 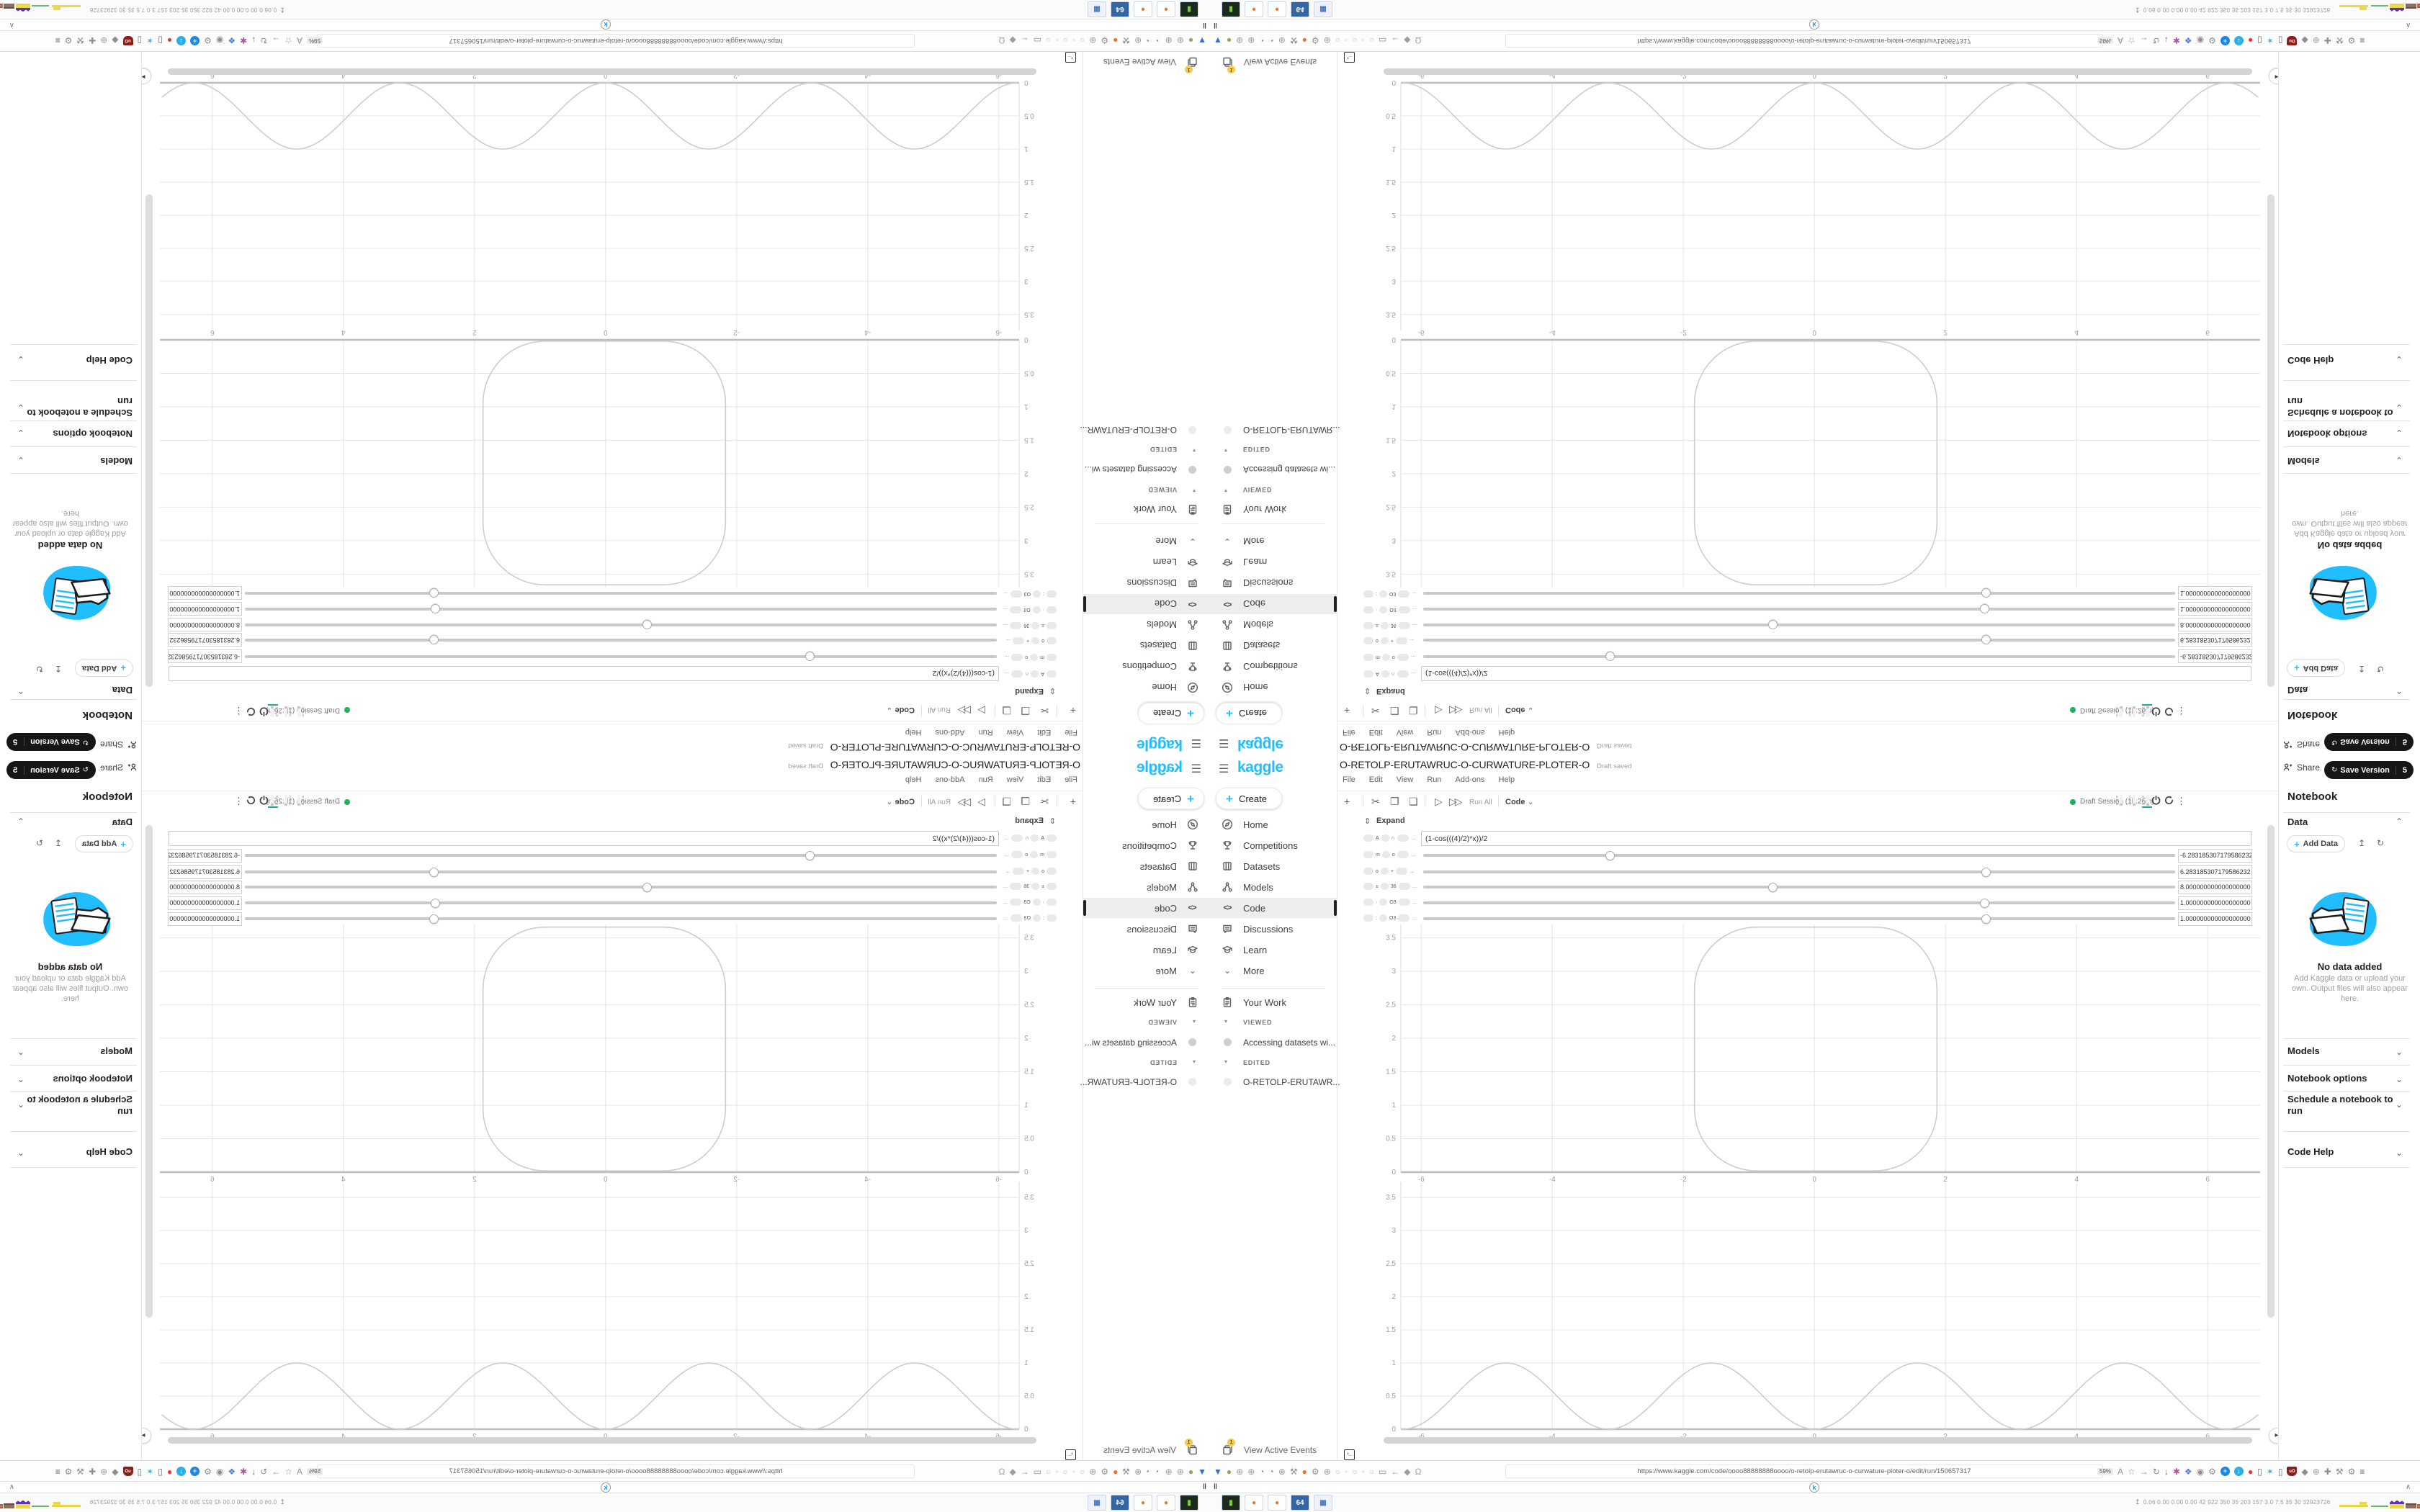 I want to click on puzzle-icon: ✚, so click(x=2327, y=40).